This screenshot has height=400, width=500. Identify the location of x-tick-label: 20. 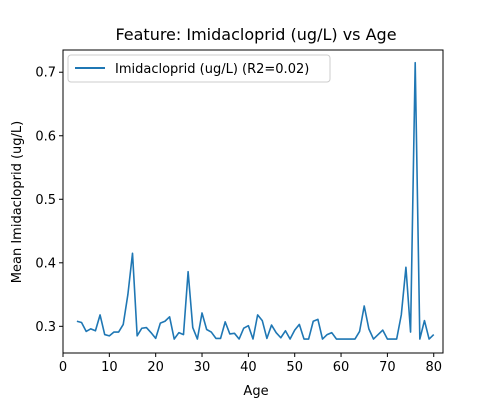
(155, 367).